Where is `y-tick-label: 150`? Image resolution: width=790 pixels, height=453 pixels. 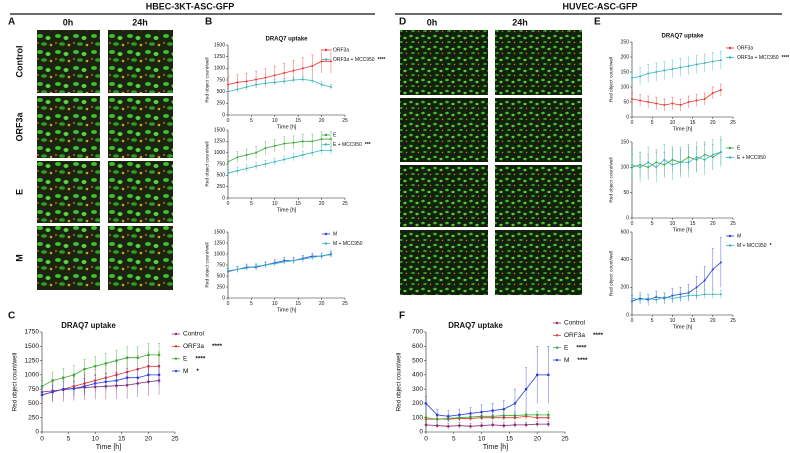 y-tick-label: 150 is located at coordinates (625, 142).